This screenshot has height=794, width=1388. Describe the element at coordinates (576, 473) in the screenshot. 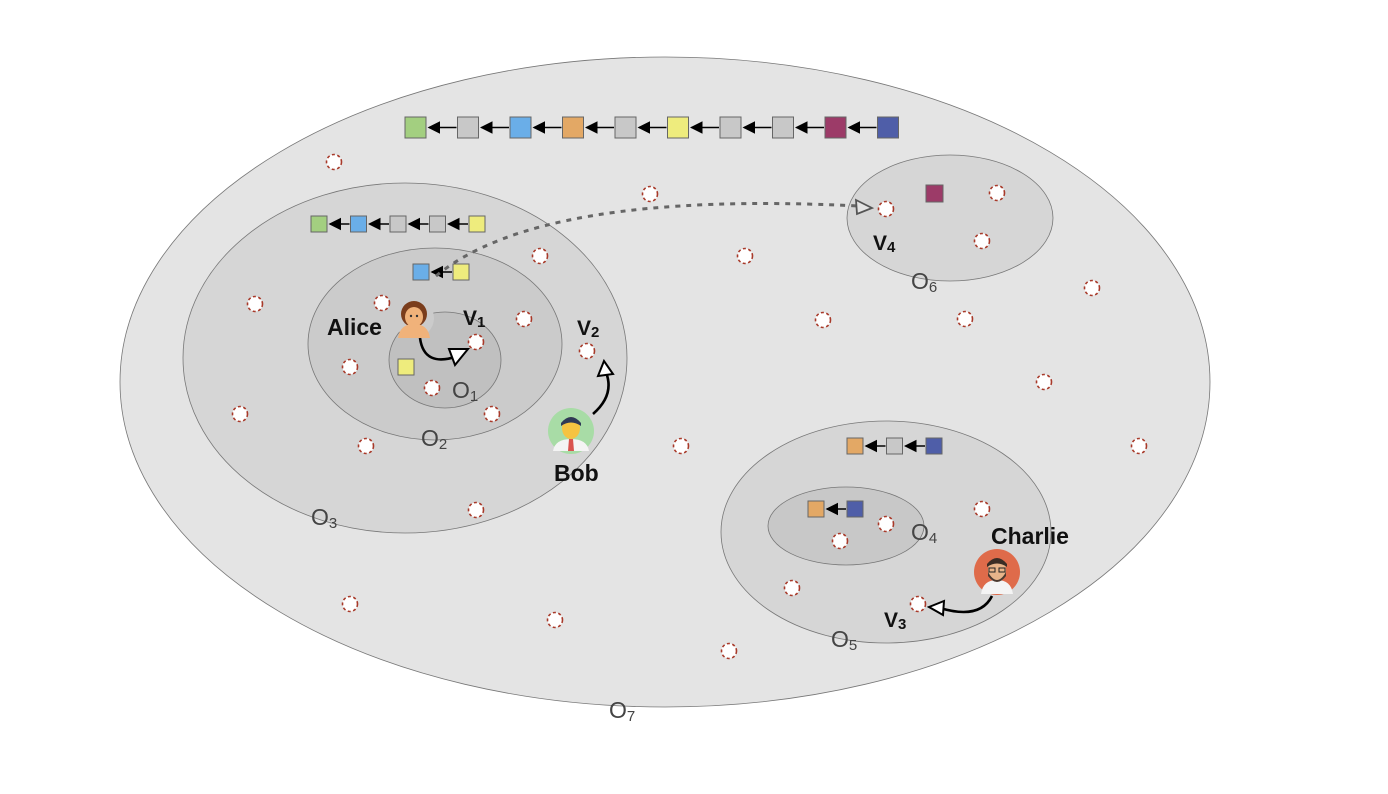

I see `bob-name: Bob` at that location.